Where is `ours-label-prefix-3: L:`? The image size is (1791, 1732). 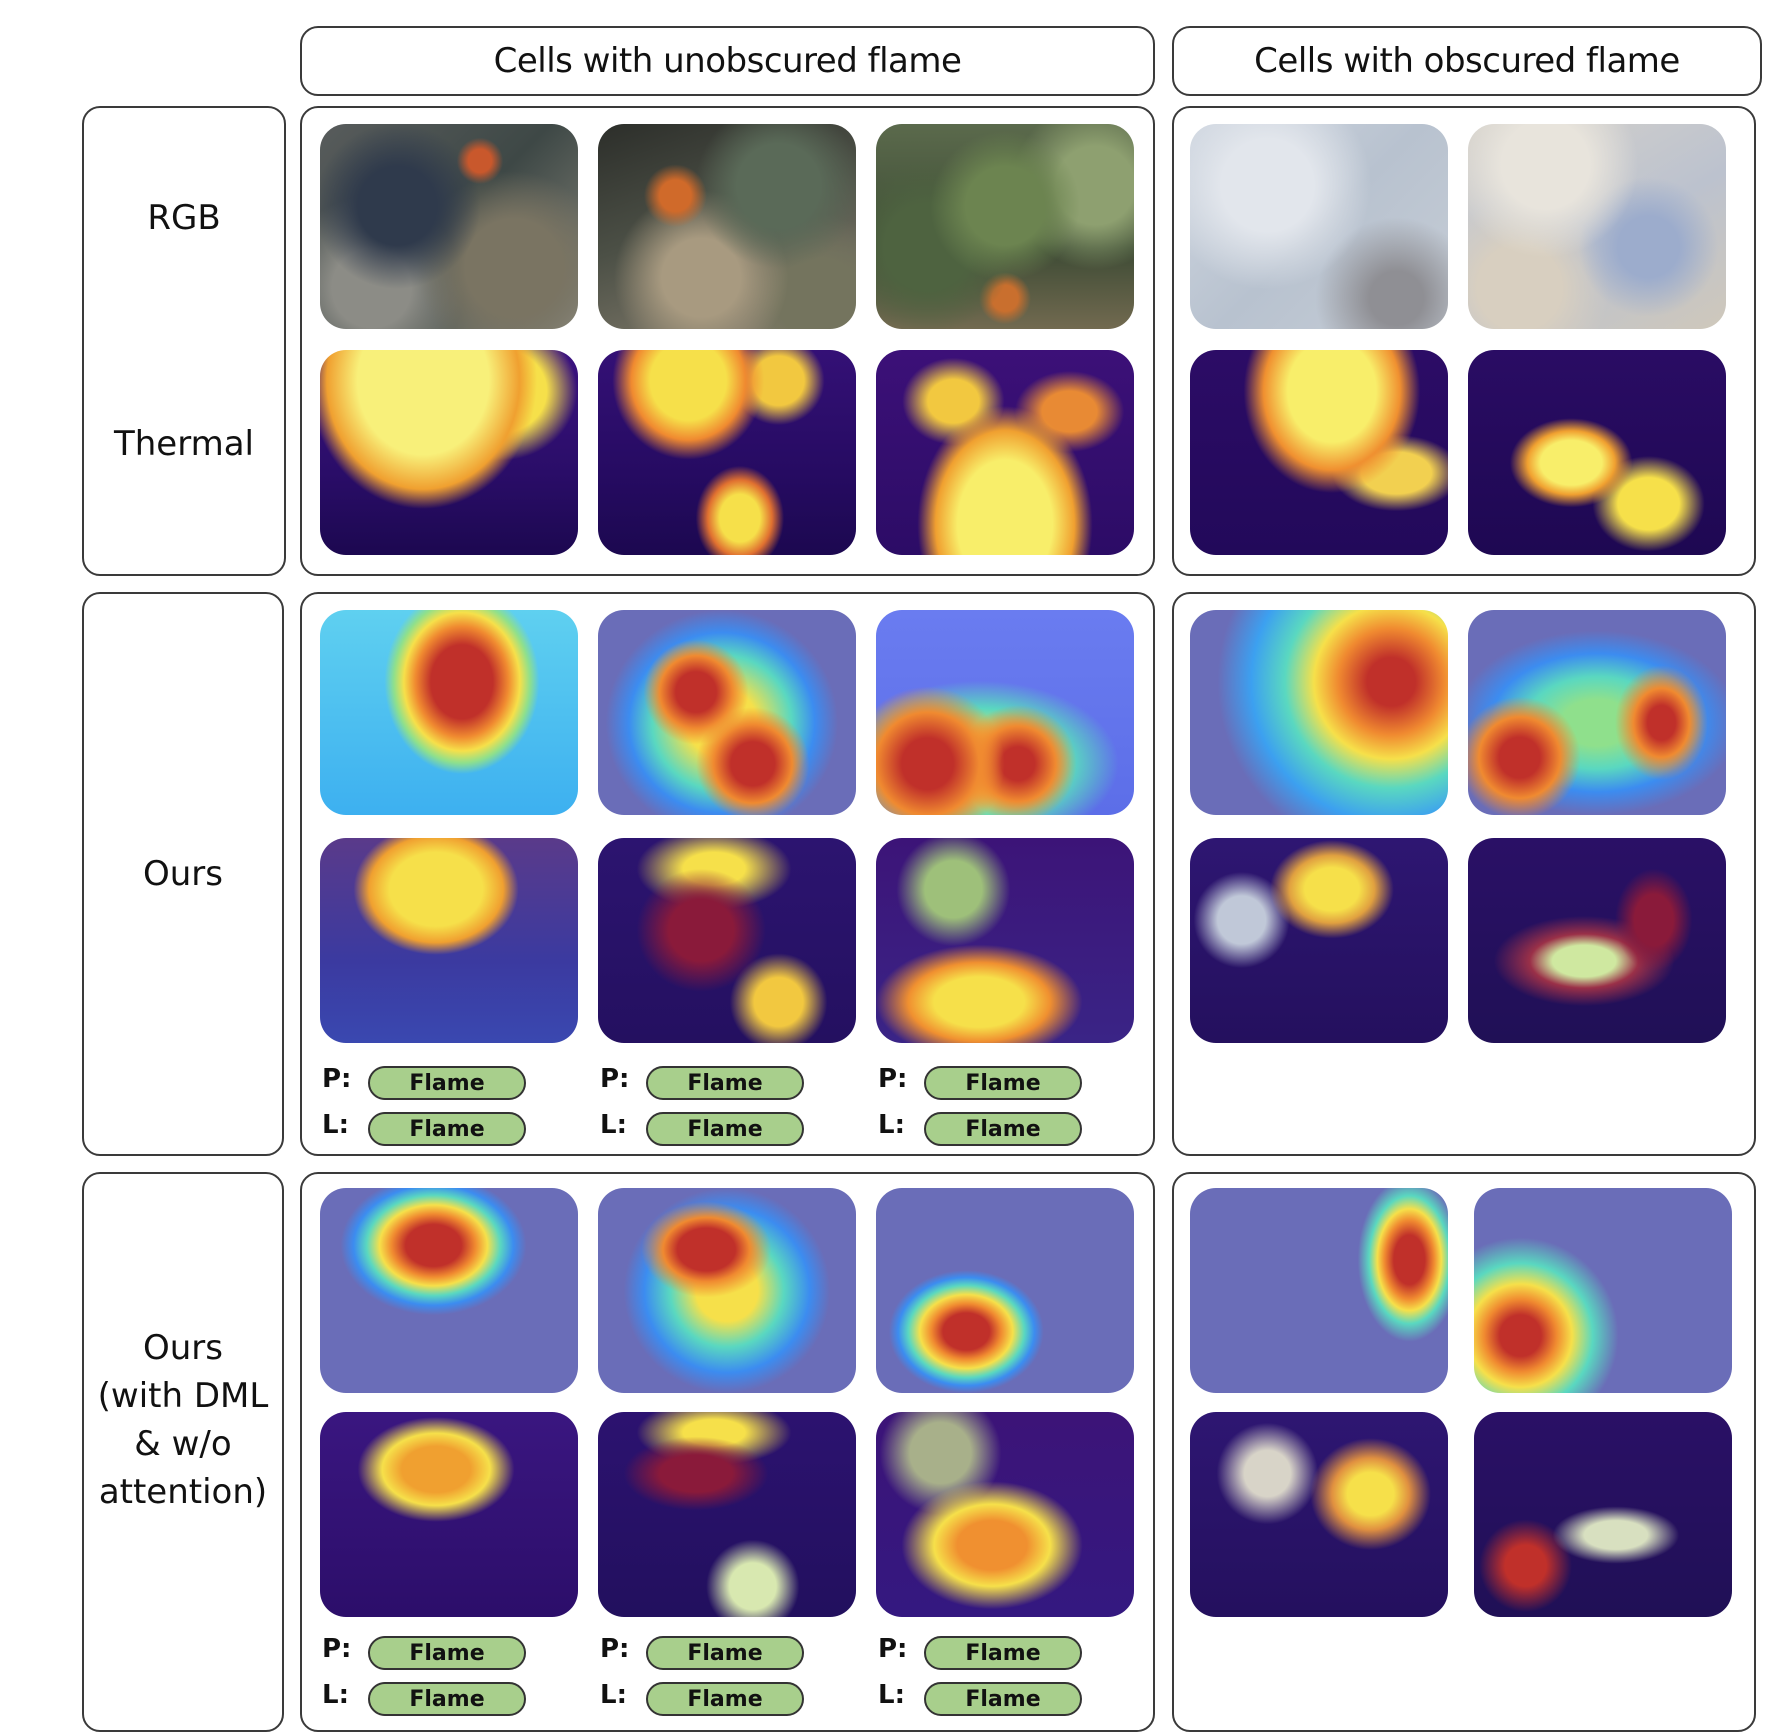 ours-label-prefix-3: L: is located at coordinates (891, 1125).